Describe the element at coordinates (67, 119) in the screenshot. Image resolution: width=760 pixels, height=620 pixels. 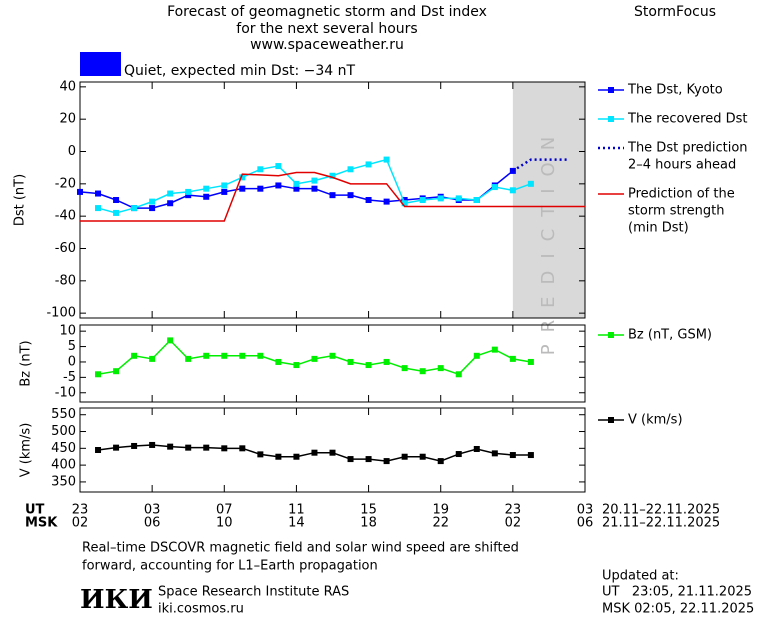
I see `y-tick-label: 20` at that location.